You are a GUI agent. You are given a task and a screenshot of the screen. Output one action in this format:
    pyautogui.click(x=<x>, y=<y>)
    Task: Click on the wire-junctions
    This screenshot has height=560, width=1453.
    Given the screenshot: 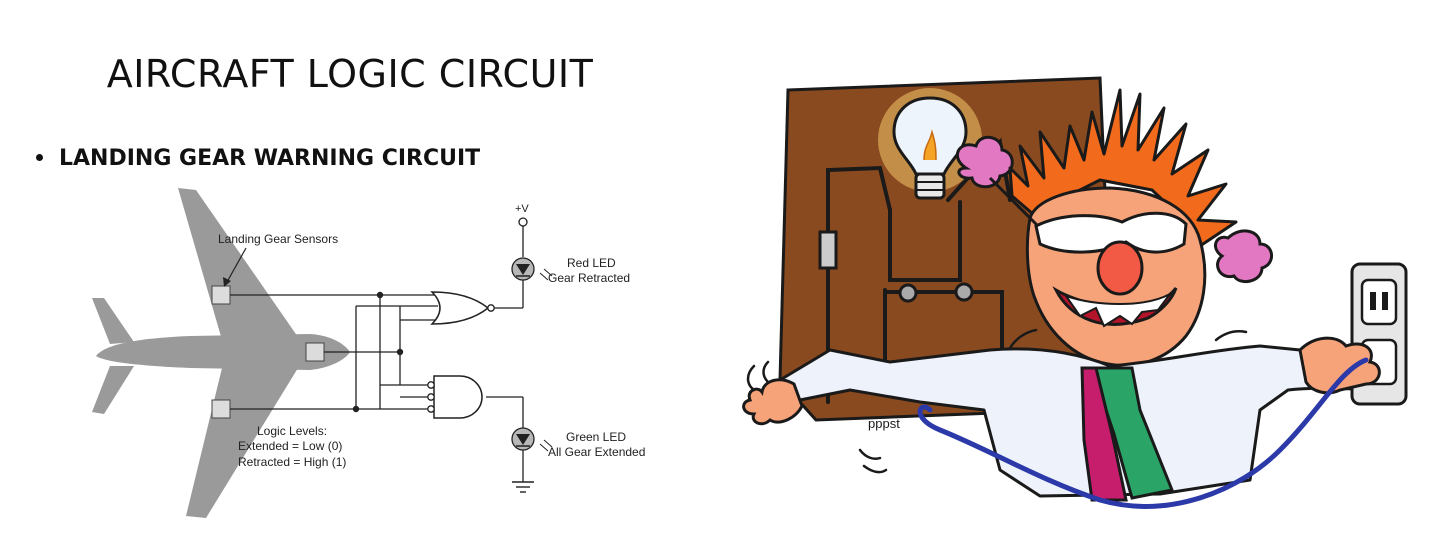 What is the action you would take?
    pyautogui.click(x=378, y=352)
    